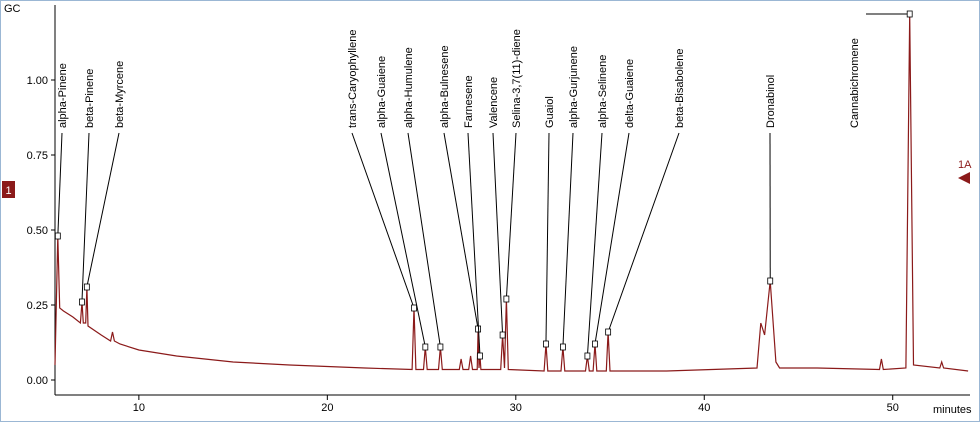  I want to click on x-axis-label: minutes, so click(952, 410).